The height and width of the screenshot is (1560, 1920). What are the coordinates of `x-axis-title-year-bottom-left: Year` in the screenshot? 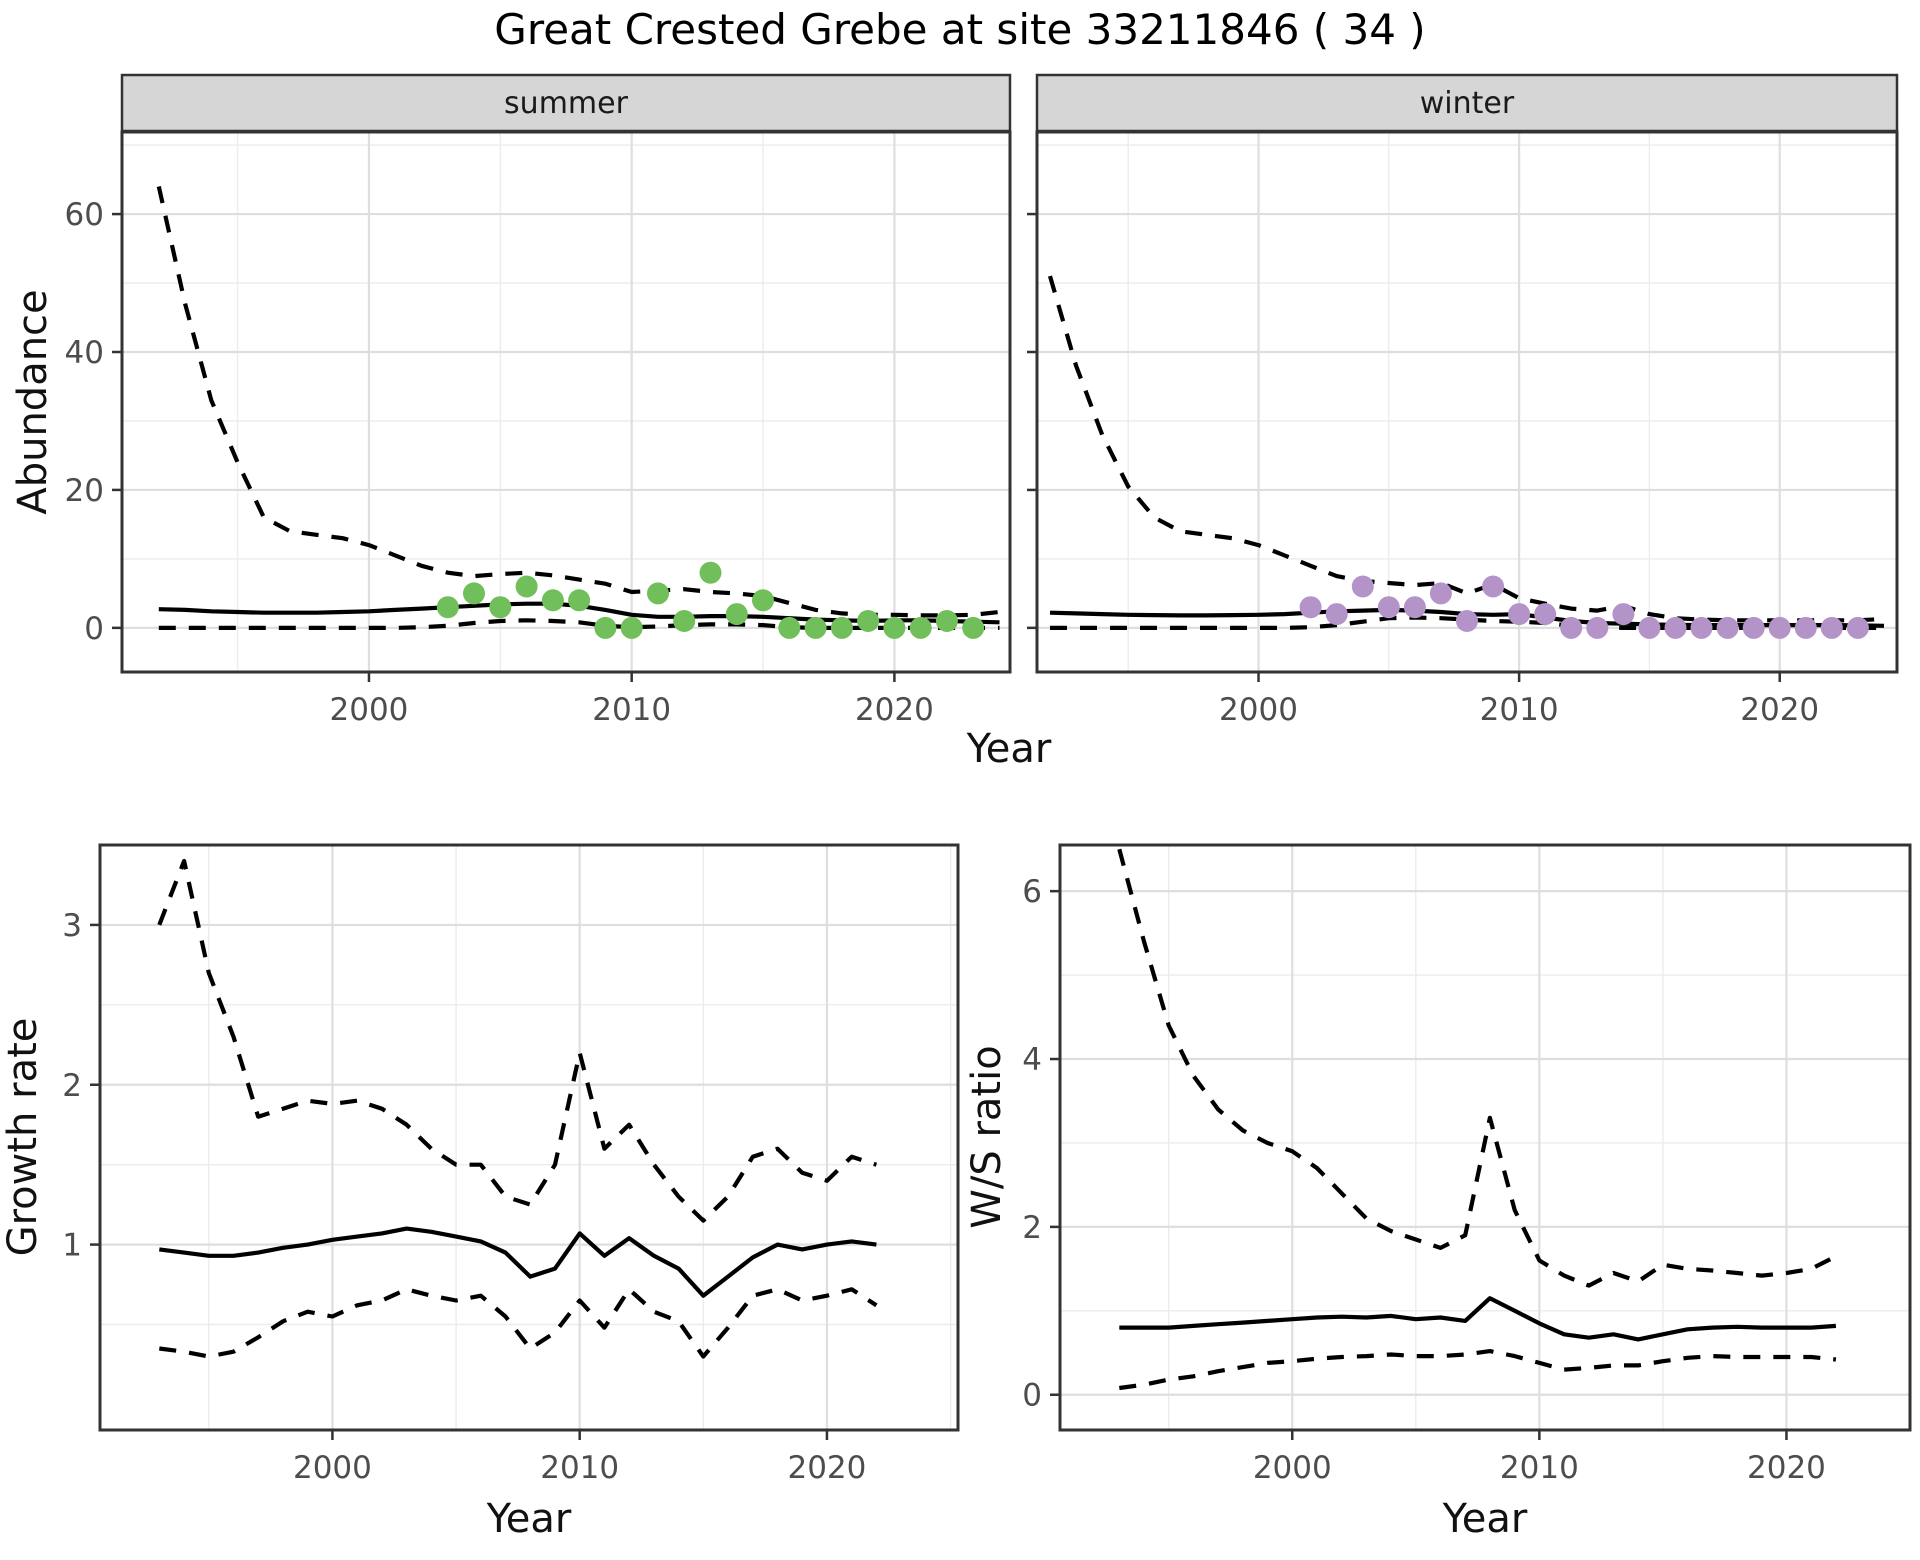 It's located at (529, 1519).